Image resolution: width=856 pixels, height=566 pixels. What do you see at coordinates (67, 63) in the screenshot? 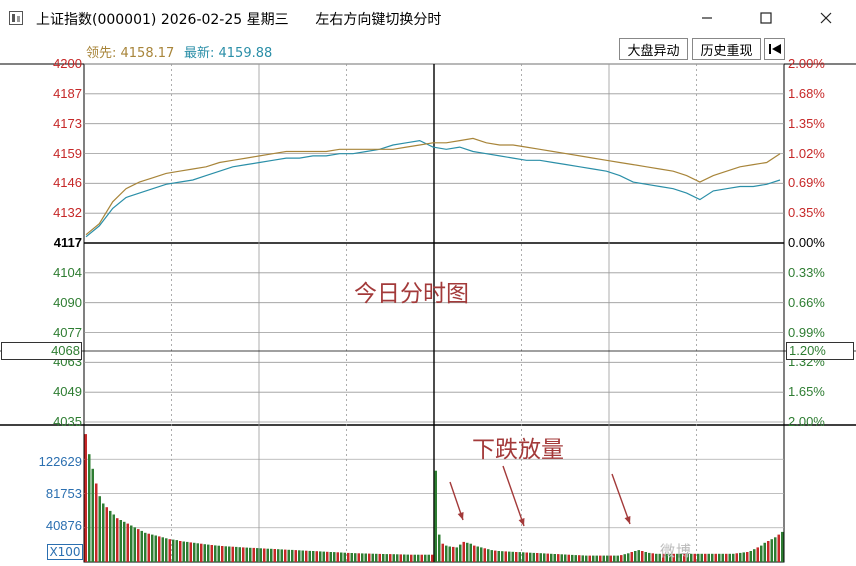
I see `price-axis-label: 4200` at bounding box center [67, 63].